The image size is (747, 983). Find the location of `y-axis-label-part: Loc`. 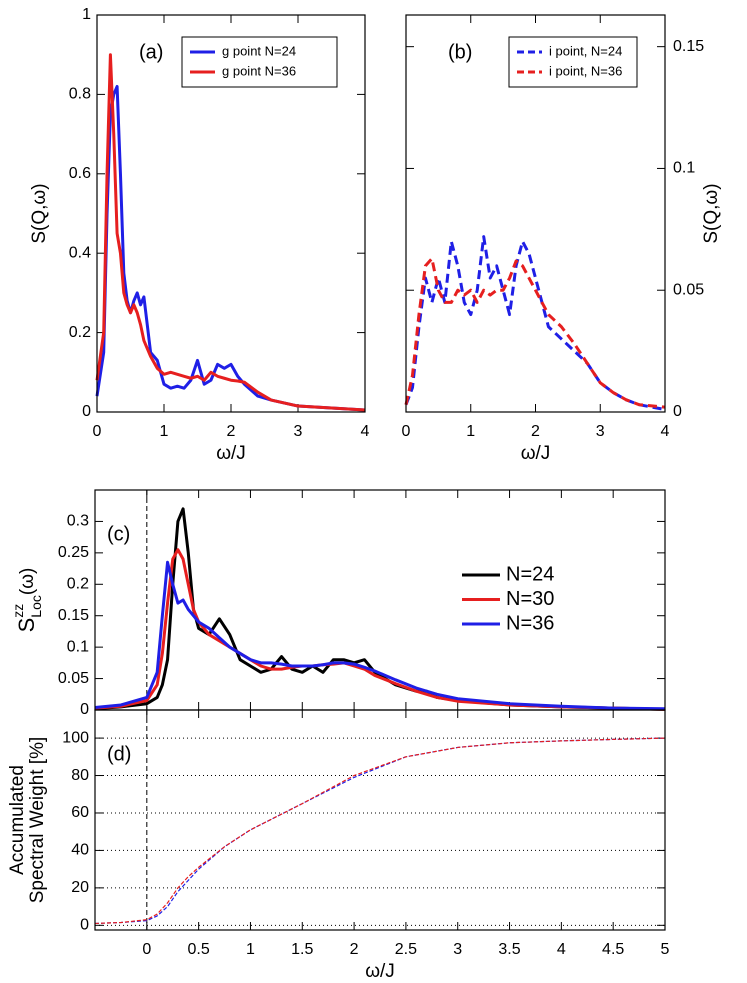

y-axis-label-part: Loc is located at coordinates (36, 606).